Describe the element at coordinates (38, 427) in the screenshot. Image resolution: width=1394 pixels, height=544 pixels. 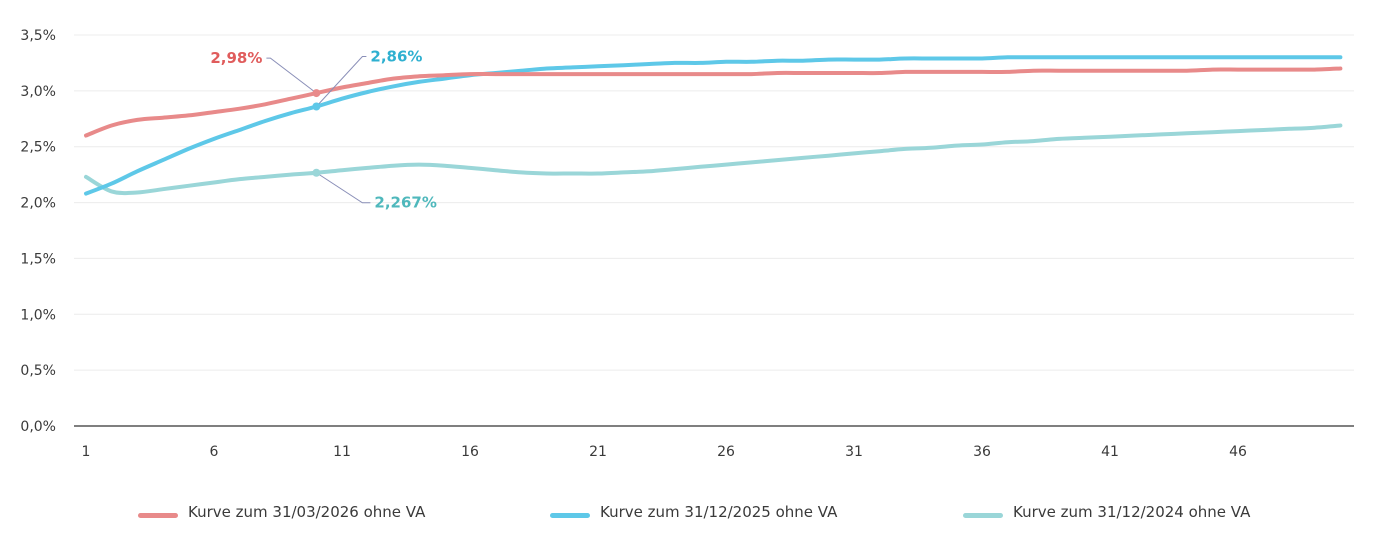
I see `y-tick-label: 0,0%` at that location.